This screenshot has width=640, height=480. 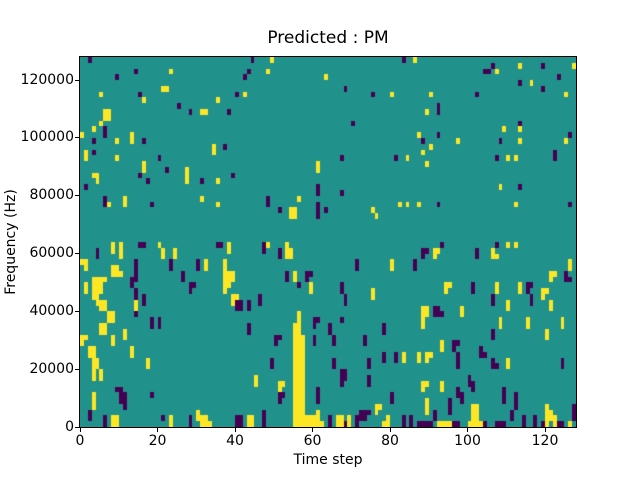 What do you see at coordinates (235, 441) in the screenshot?
I see `x-tick-label: 40` at bounding box center [235, 441].